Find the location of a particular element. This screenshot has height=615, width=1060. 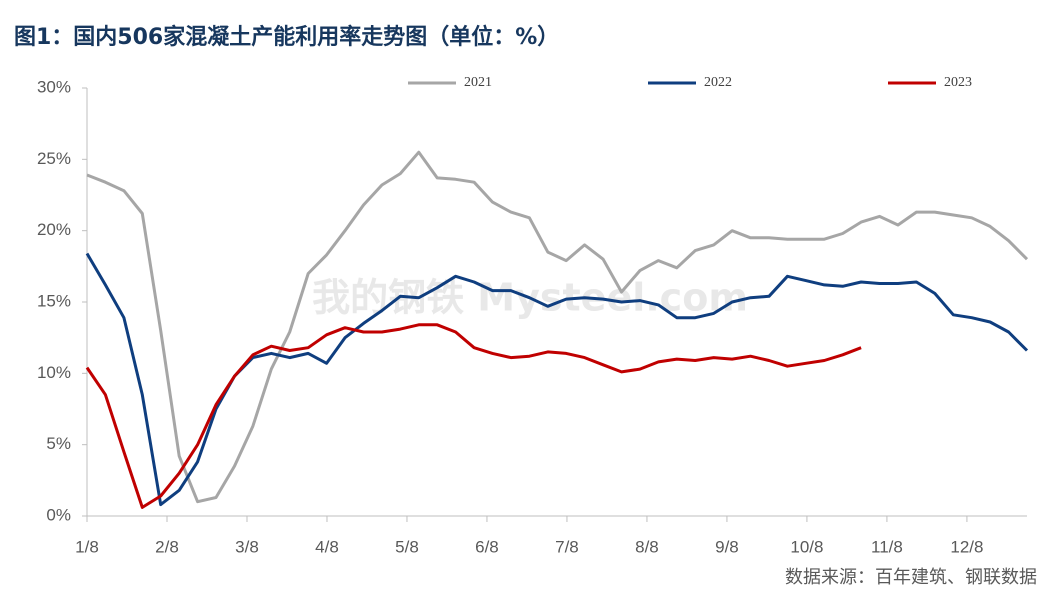

y-tick-label: 10% is located at coordinates (54, 372).